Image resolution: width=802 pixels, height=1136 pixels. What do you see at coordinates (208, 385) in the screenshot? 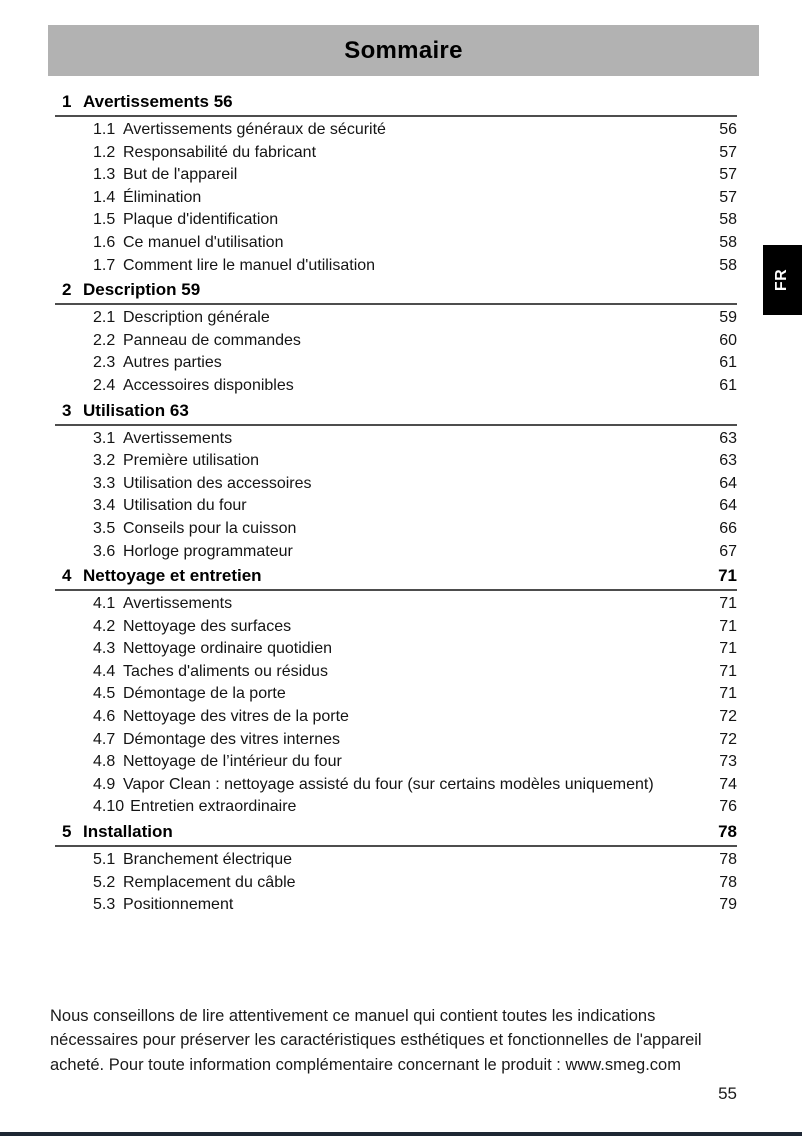
I see `toc-entry-title: Accessoires disponibles` at bounding box center [208, 385].